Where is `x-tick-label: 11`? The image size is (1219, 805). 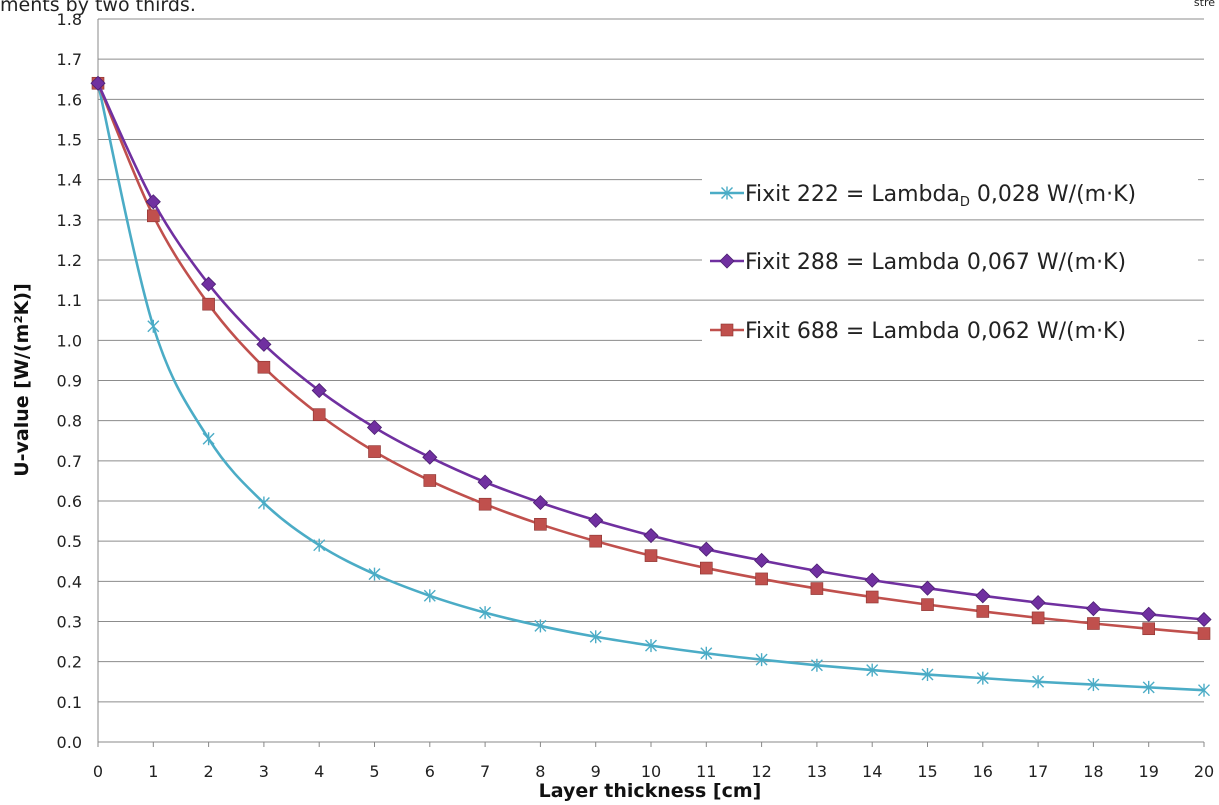
x-tick-label: 11 is located at coordinates (706, 771).